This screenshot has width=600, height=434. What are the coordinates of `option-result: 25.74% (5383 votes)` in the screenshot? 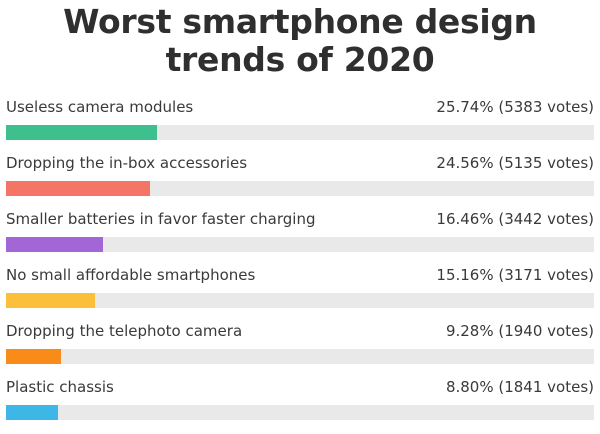 It's located at (515, 107).